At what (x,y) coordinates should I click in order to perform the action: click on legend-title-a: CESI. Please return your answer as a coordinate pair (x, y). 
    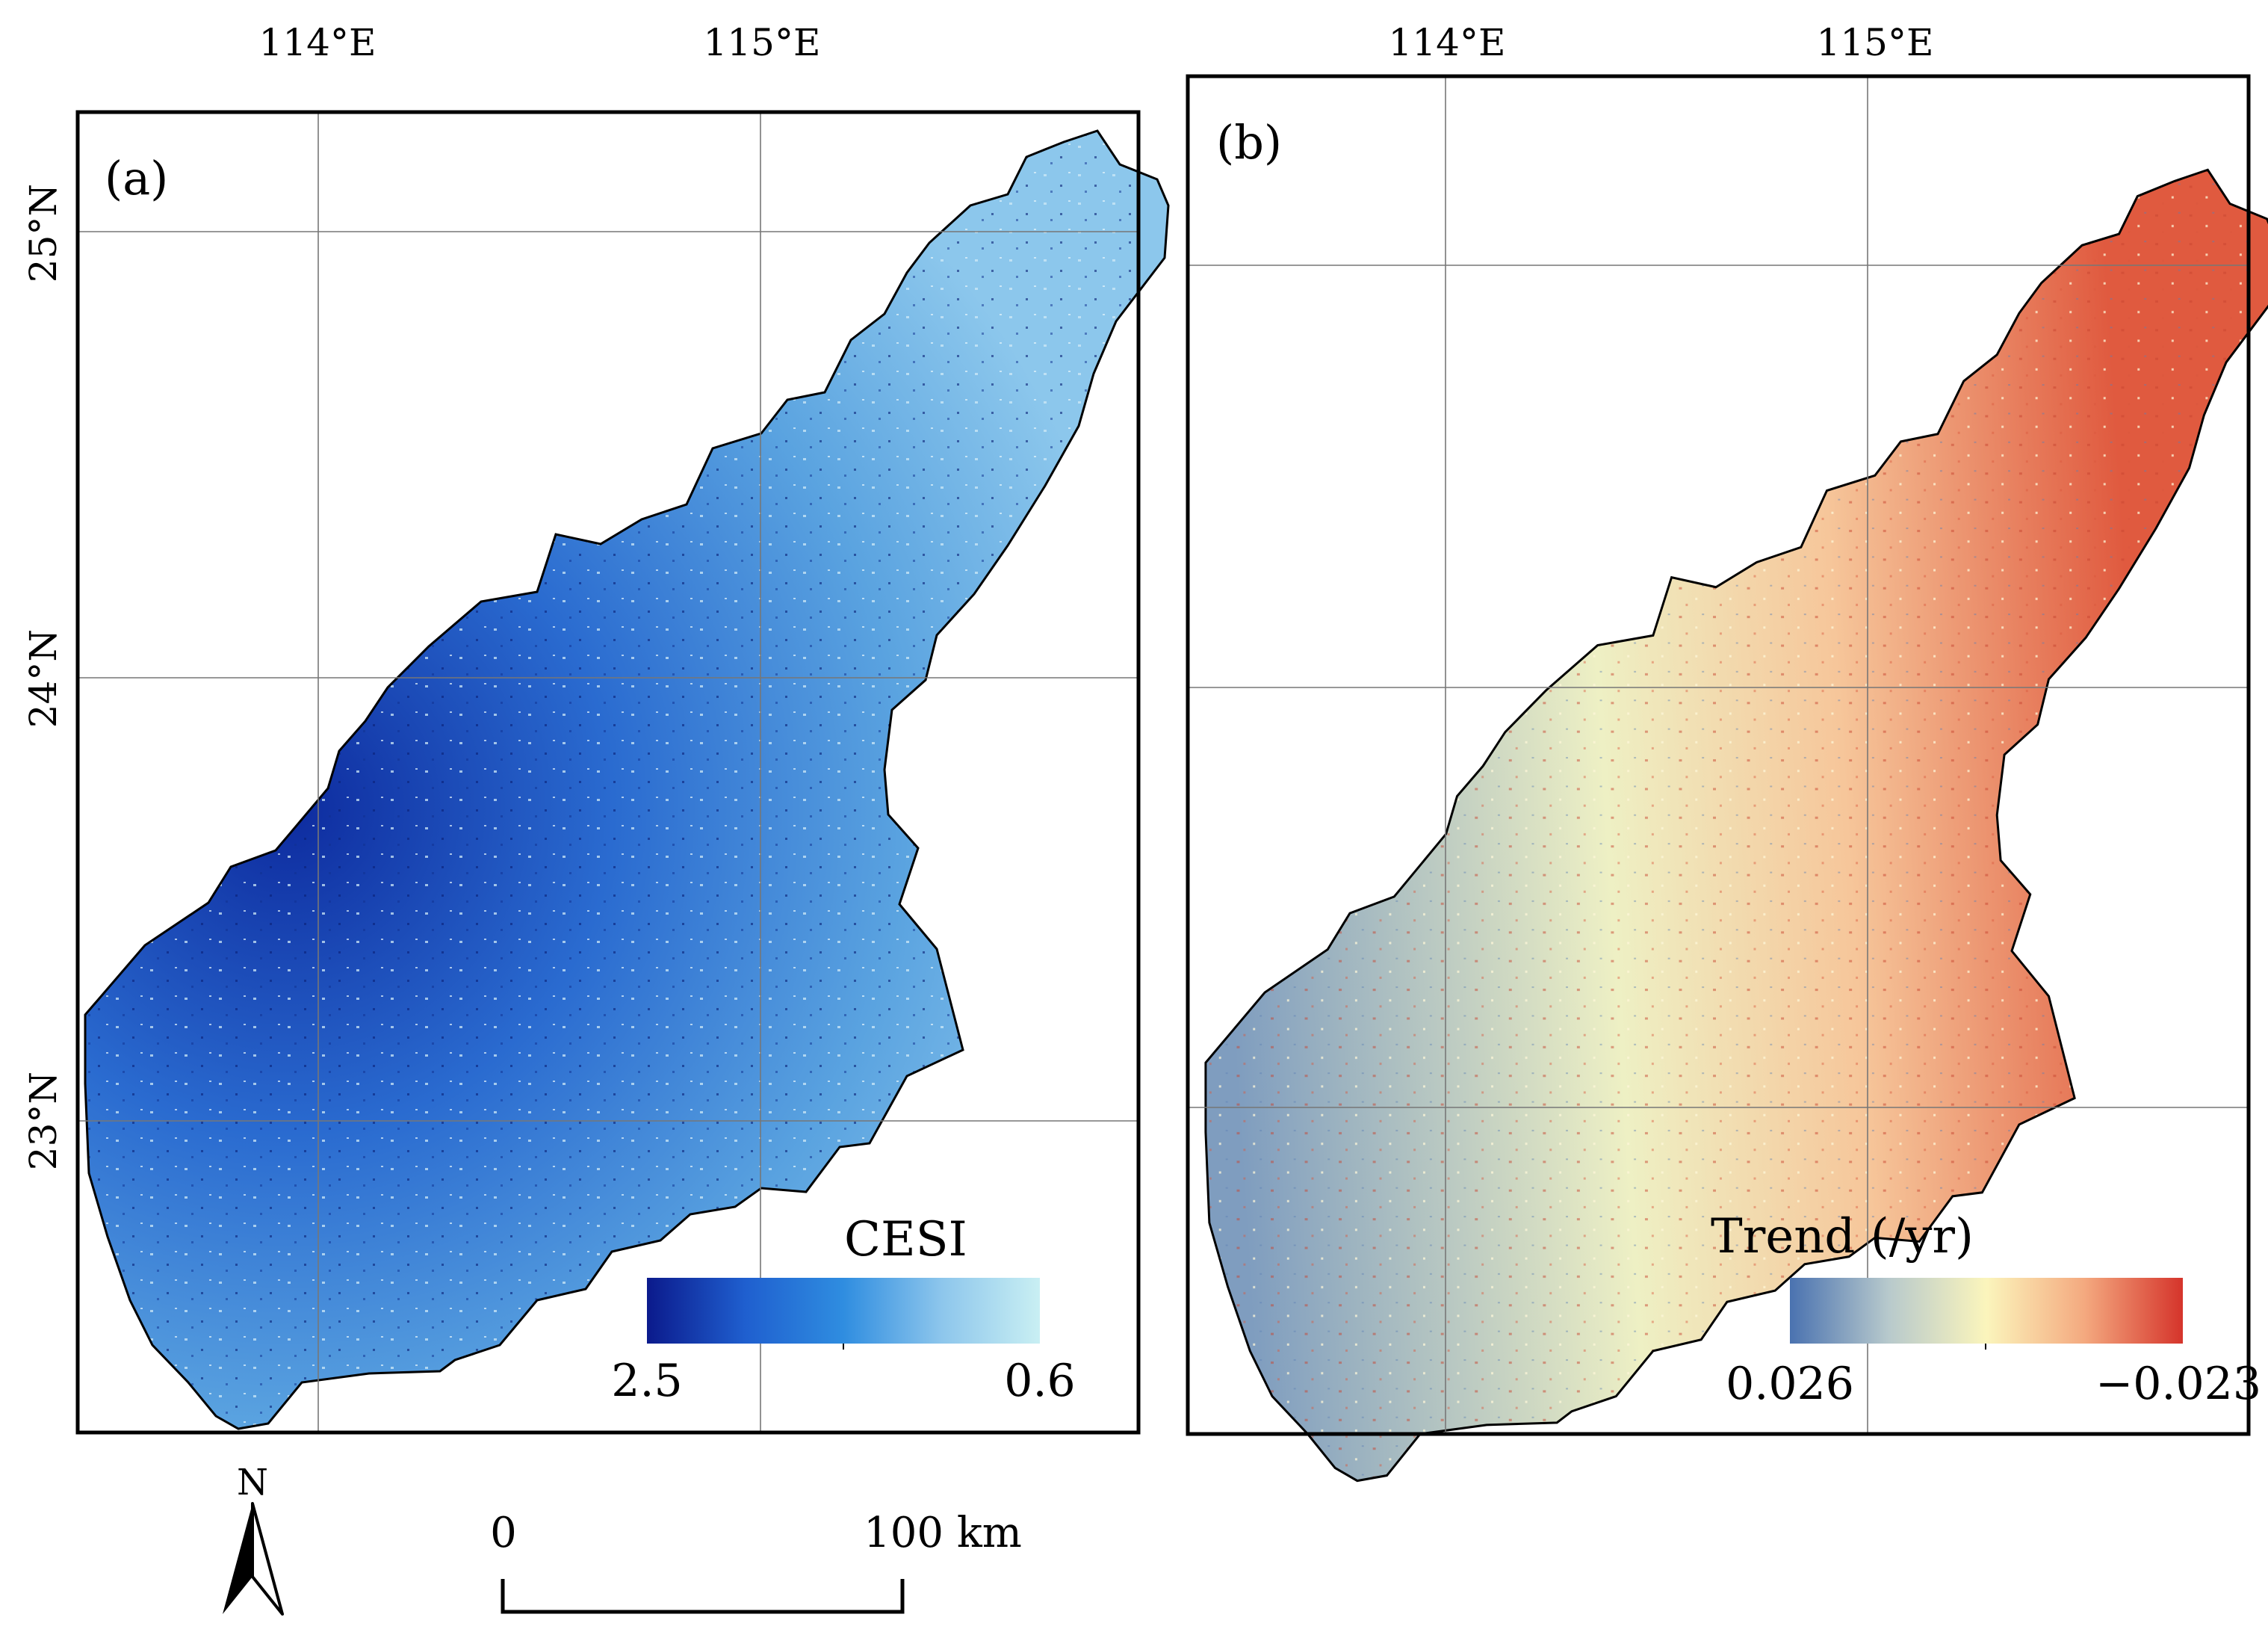
    Looking at the image, I should click on (905, 1239).